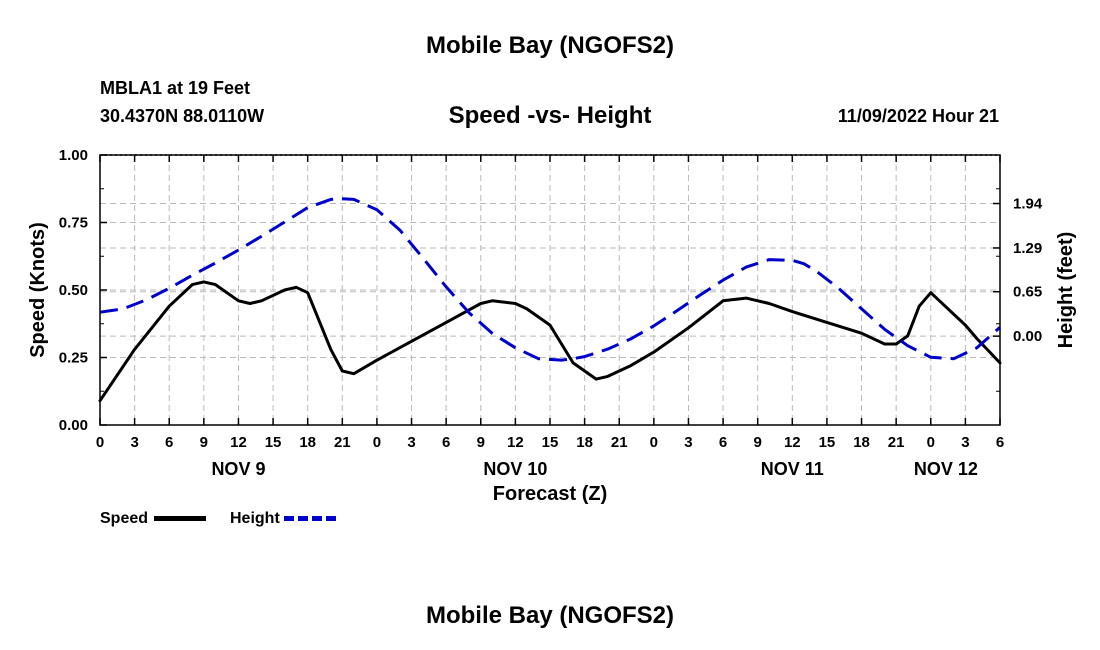 The height and width of the screenshot is (650, 1100). What do you see at coordinates (73, 290) in the screenshot?
I see `y-tick-label: 0.50` at bounding box center [73, 290].